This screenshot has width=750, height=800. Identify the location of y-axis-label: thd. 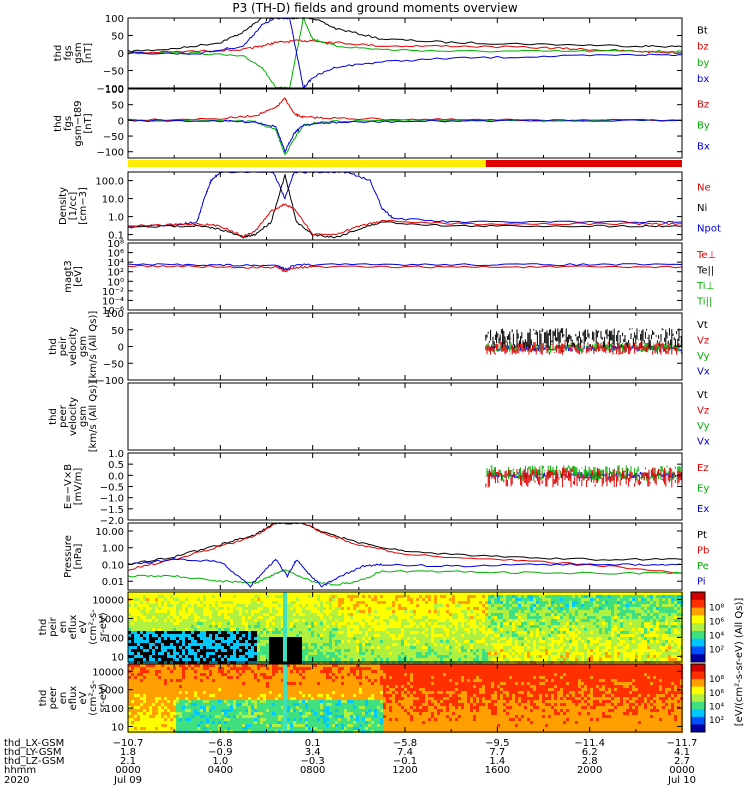
(58, 53).